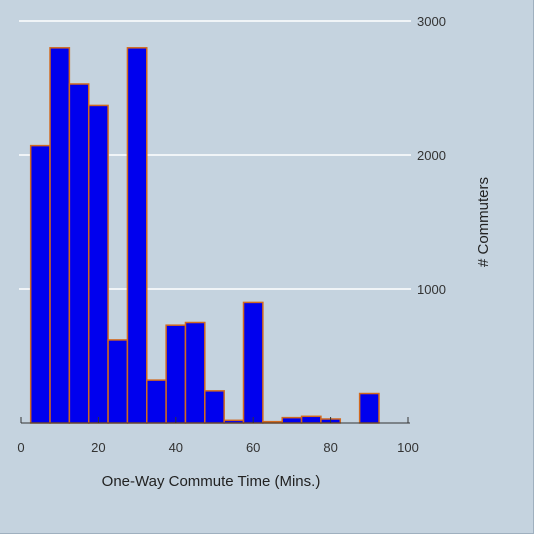 This screenshot has width=535, height=535. Describe the element at coordinates (217, 447) in the screenshot. I see `x-tick-labels: 0 20 40 60 80 100` at that location.